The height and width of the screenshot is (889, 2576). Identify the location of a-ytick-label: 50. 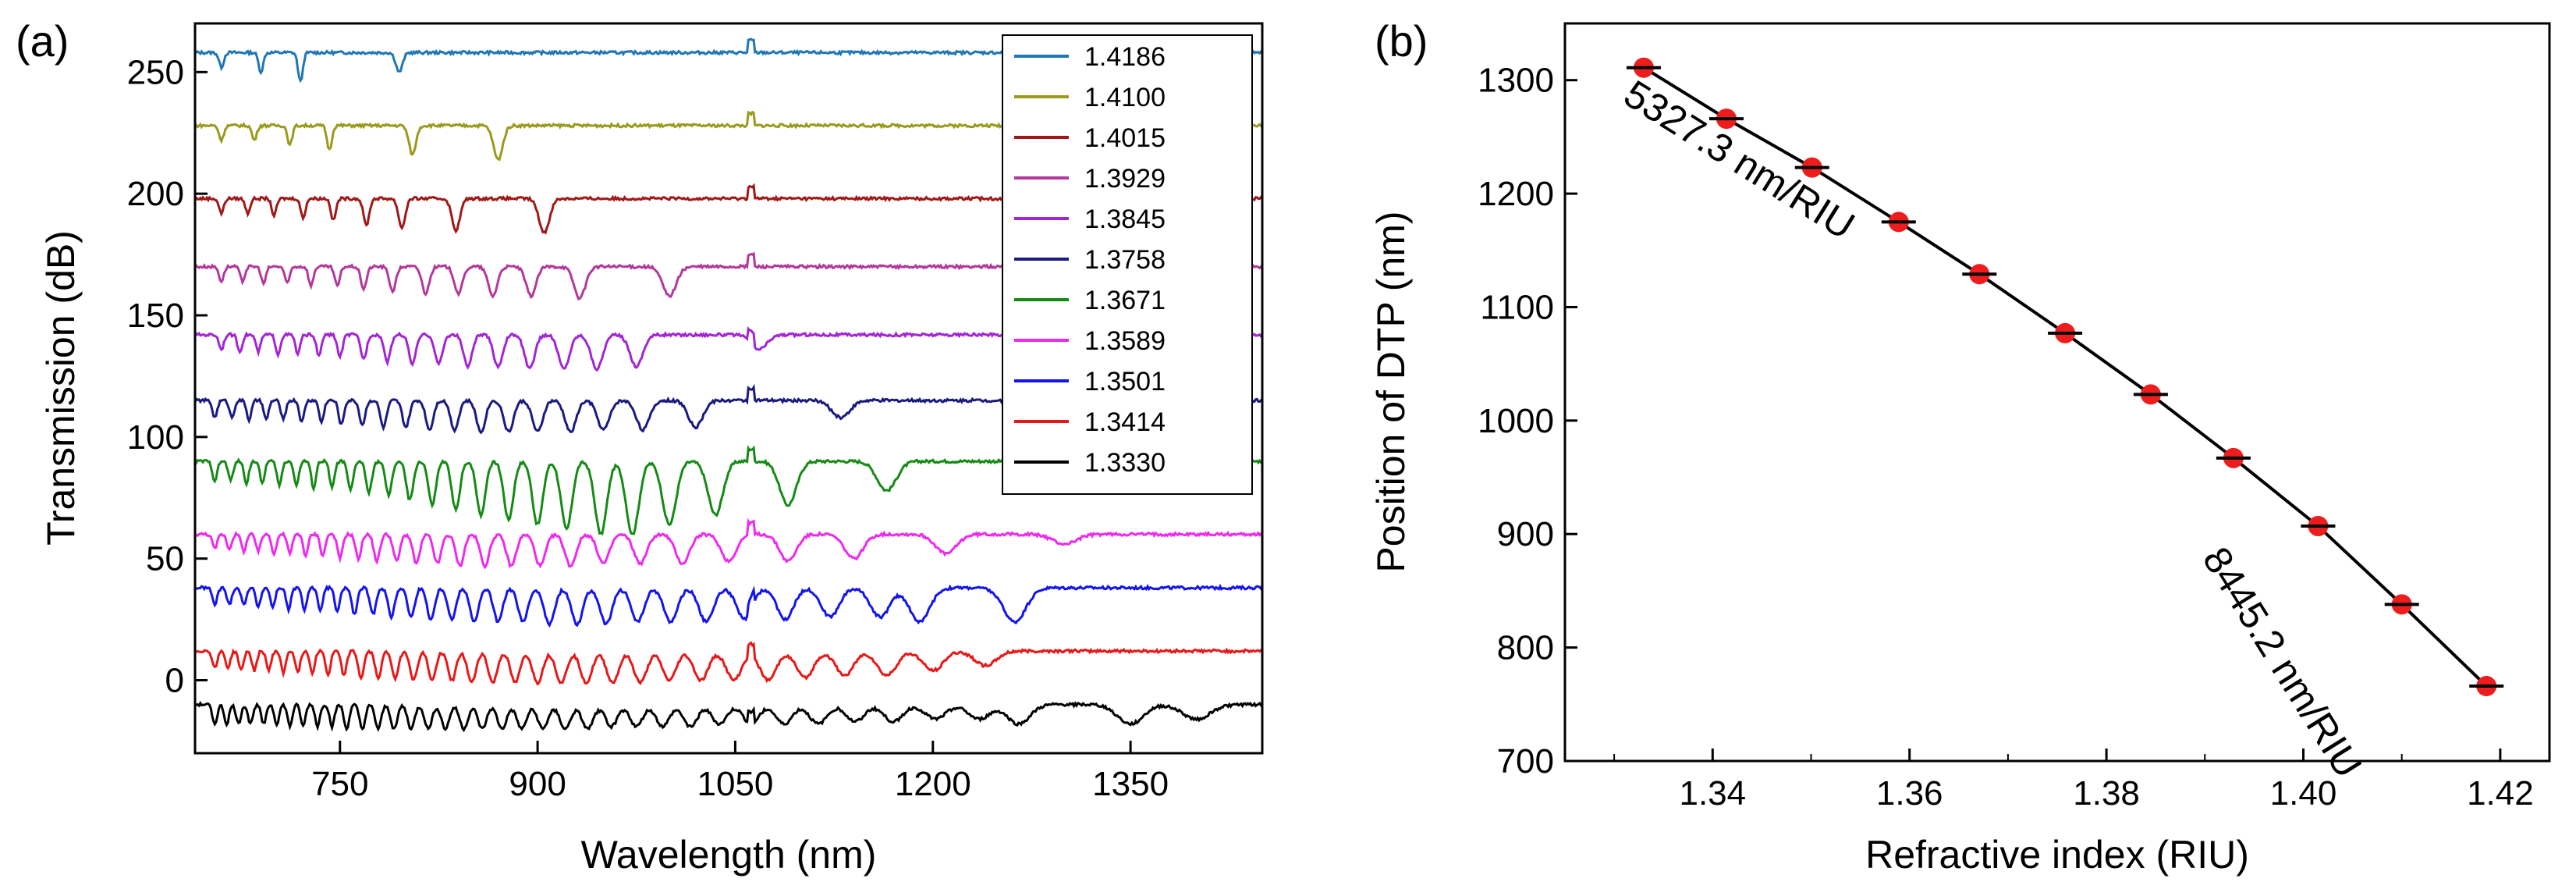
(165, 559).